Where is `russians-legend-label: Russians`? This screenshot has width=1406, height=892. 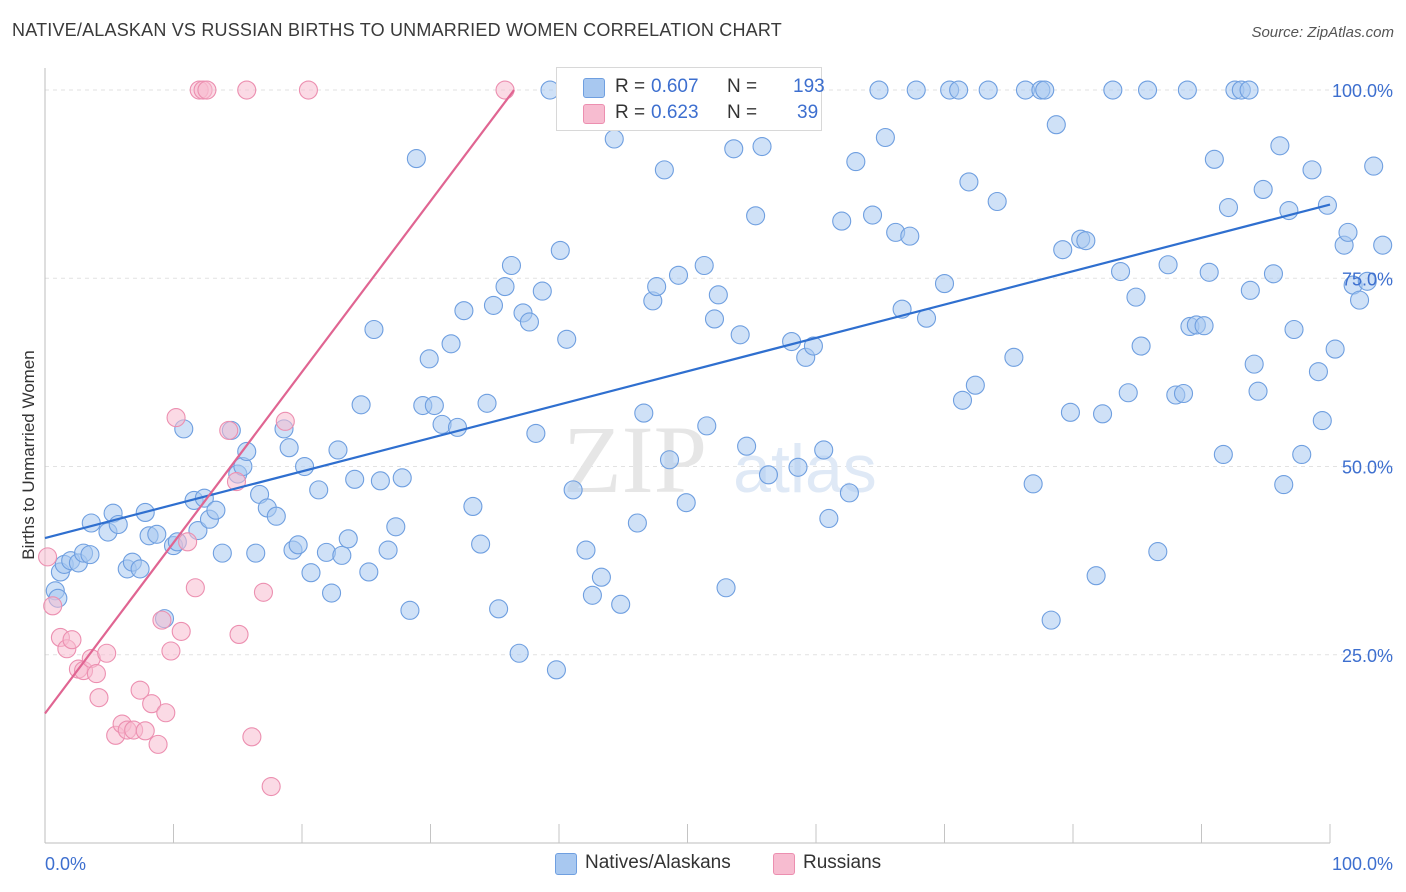 russians-legend-label: Russians is located at coordinates (842, 862).